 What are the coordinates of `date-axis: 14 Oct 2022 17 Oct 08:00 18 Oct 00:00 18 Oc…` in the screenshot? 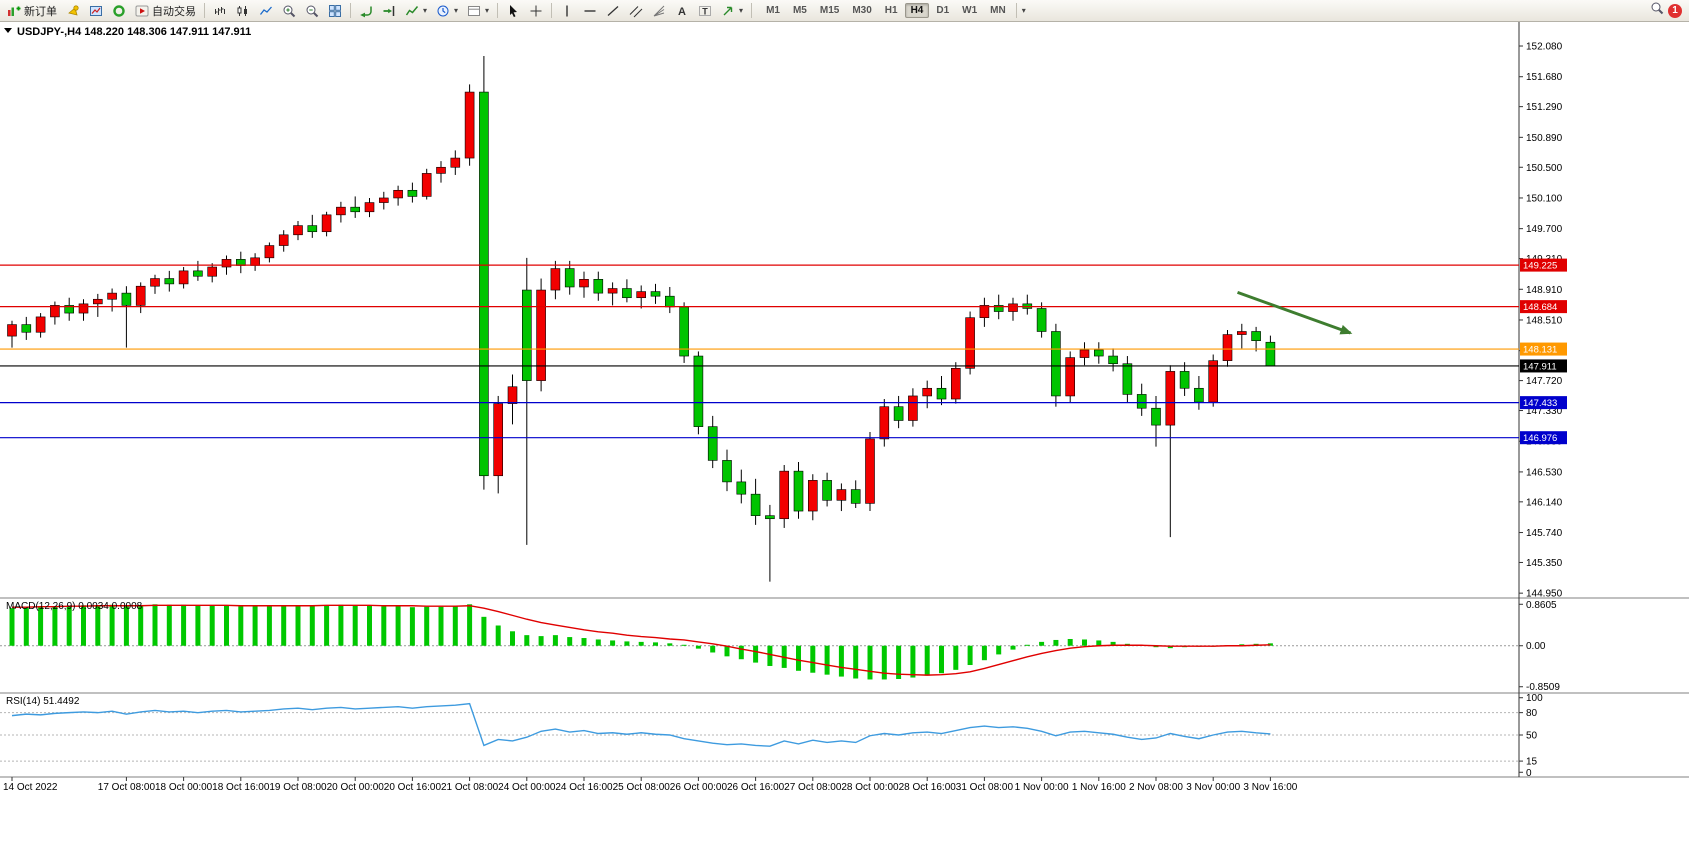 It's located at (650, 785).